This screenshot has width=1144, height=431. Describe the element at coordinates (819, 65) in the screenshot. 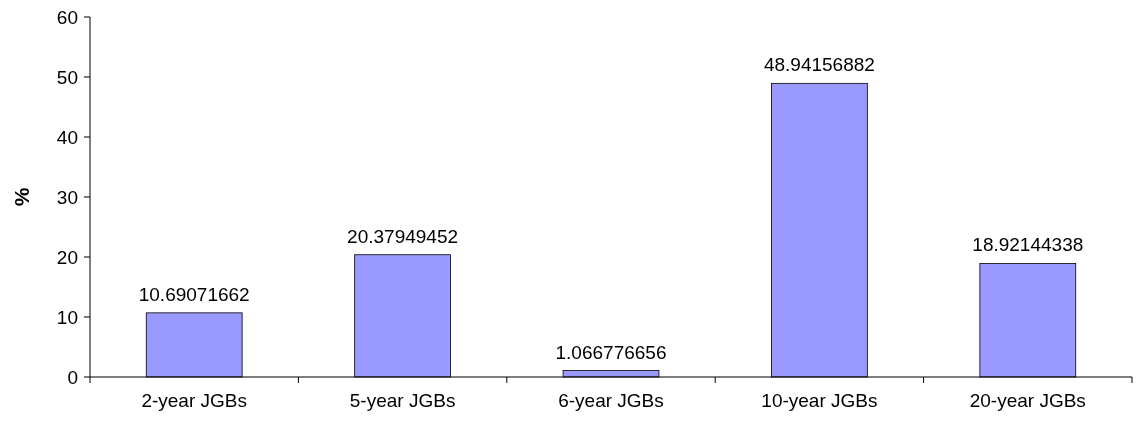

I see `data-label: 48.94156882` at that location.